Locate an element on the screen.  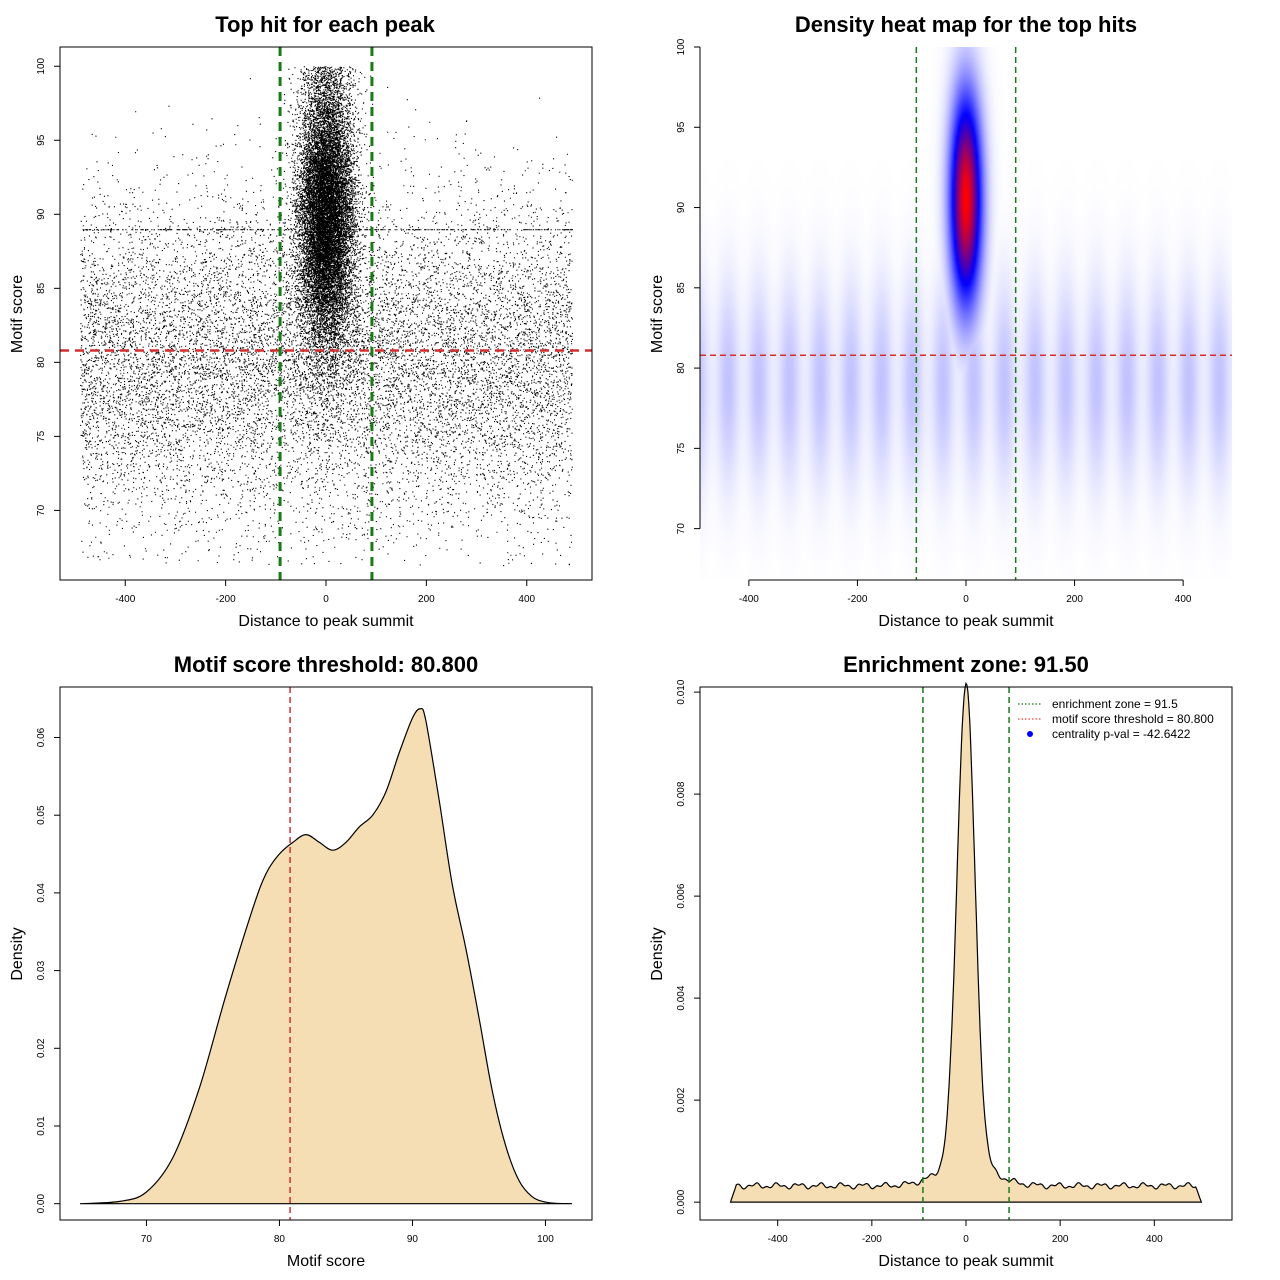
y-tick-label: 0.000 is located at coordinates (681, 1201).